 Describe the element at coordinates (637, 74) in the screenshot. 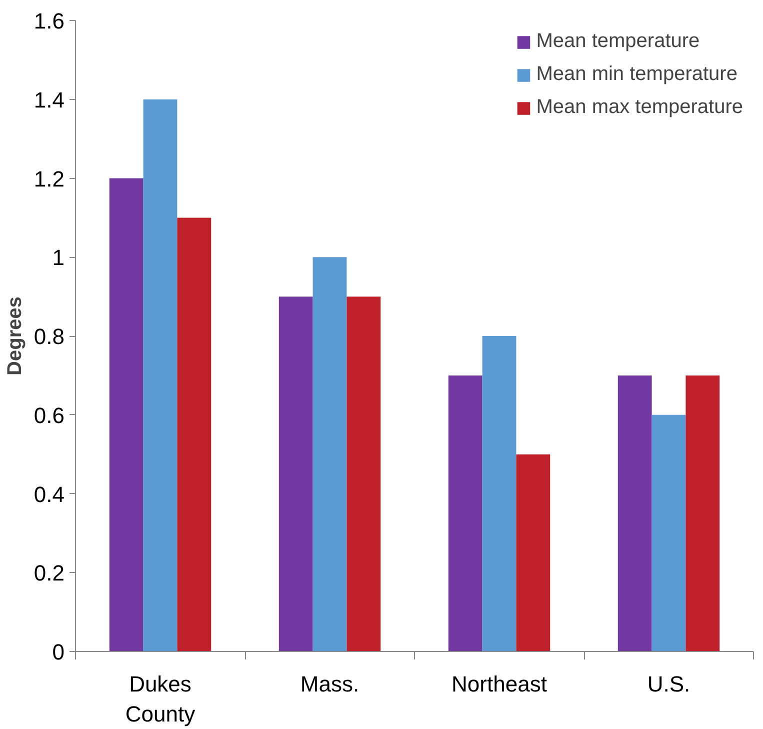

I see `legend-label: Mean min temperature` at that location.